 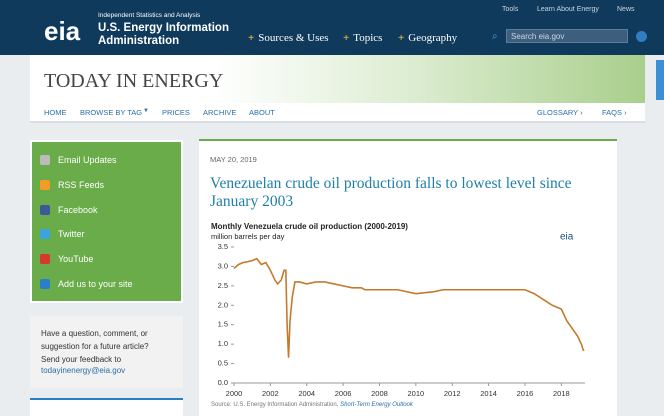 I want to click on y-tick-label: 0.5, so click(x=223, y=363).